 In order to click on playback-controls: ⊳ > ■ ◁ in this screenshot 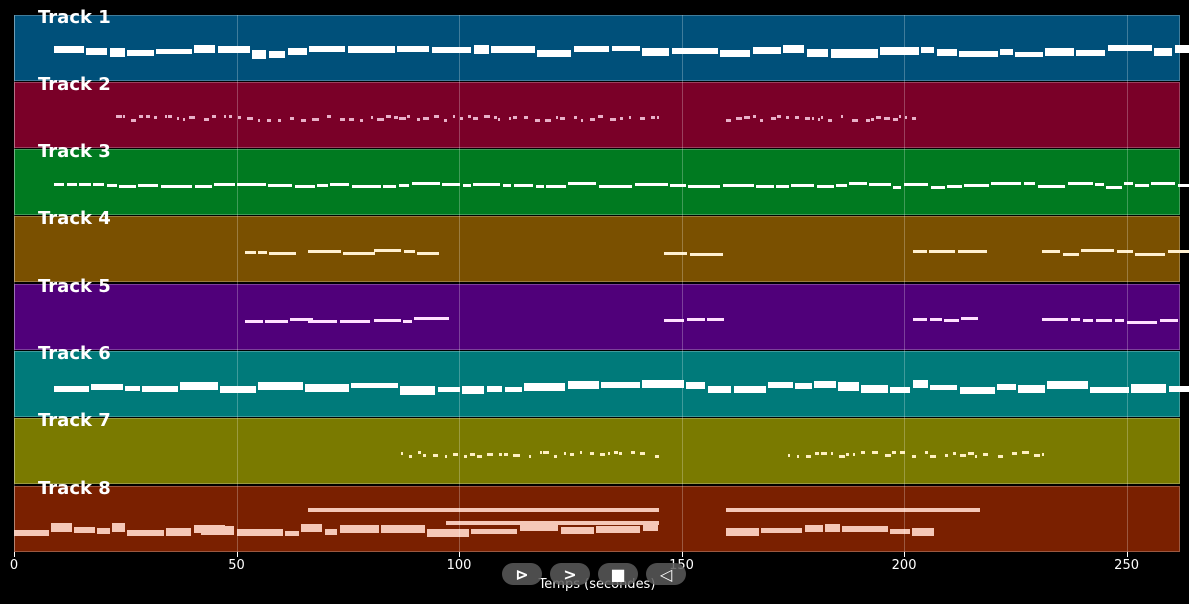, I will do `click(594, 574)`.